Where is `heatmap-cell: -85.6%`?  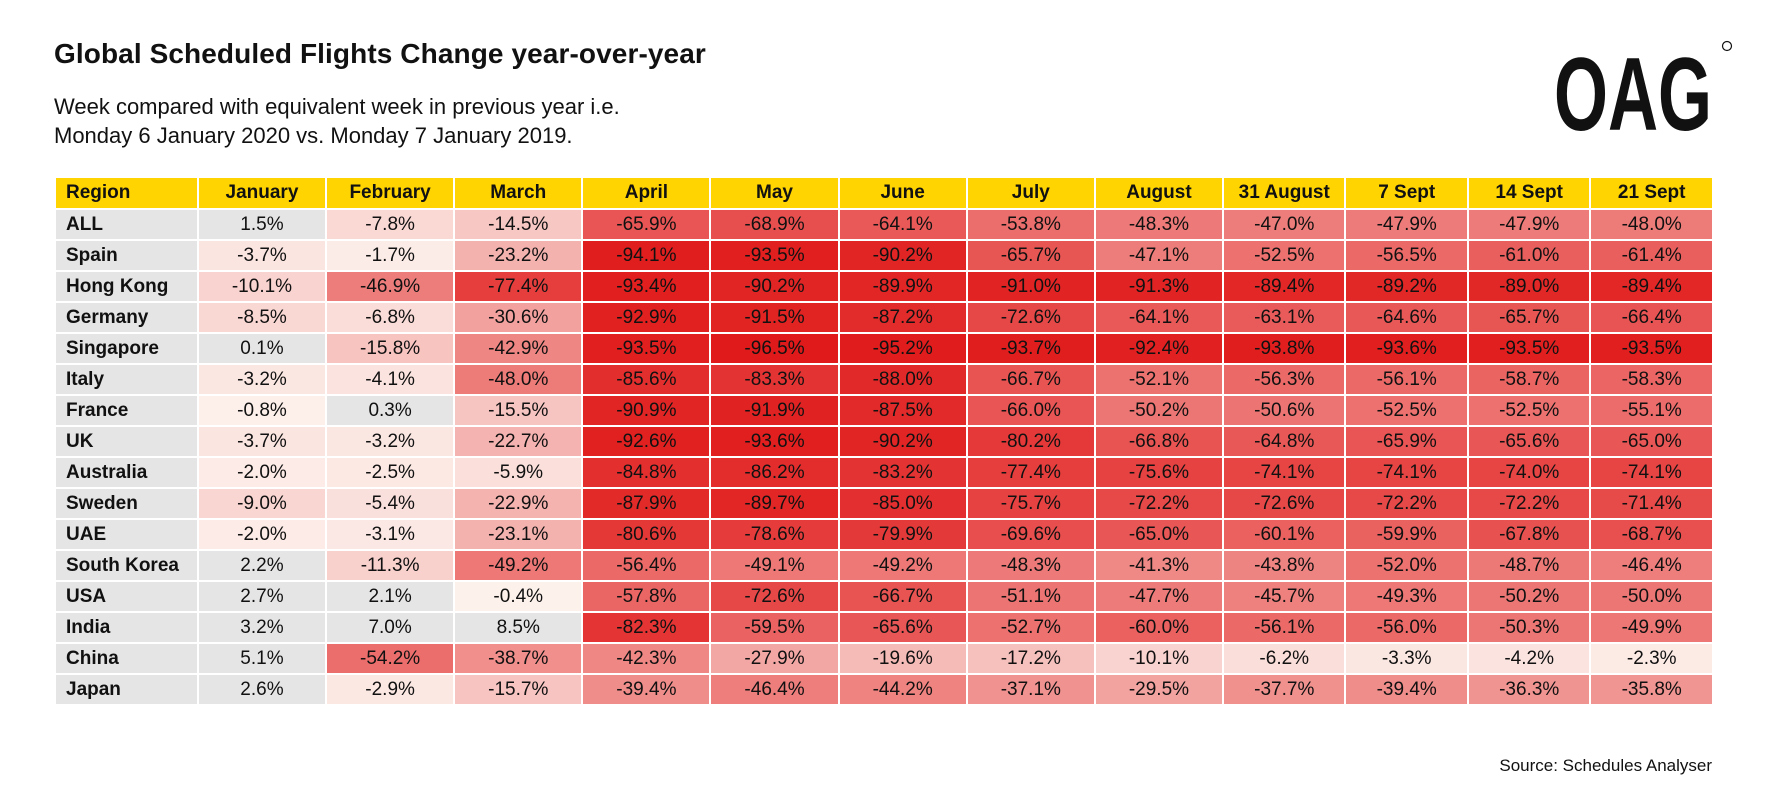 heatmap-cell: -85.6% is located at coordinates (646, 379).